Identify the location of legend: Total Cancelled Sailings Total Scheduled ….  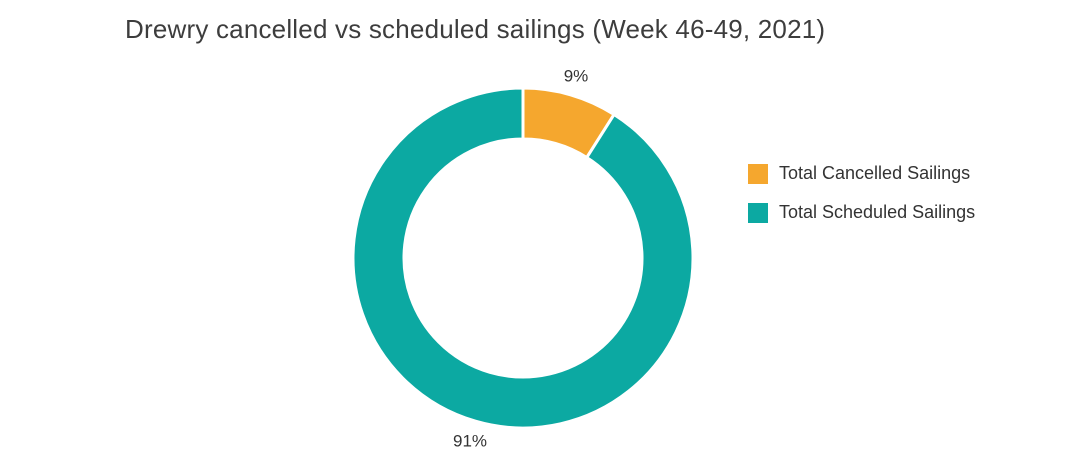
(861, 193).